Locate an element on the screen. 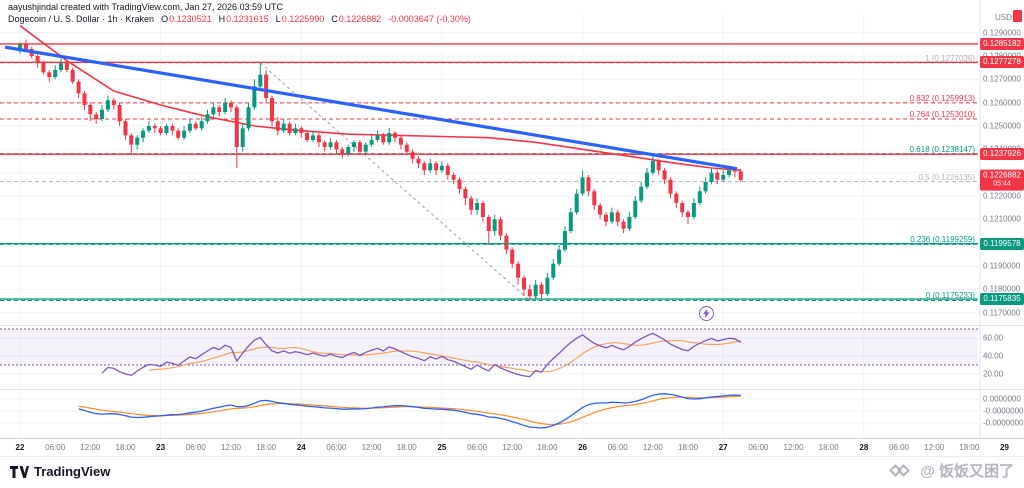  watermark-text: @ 饭饭又困了 is located at coordinates (967, 471).